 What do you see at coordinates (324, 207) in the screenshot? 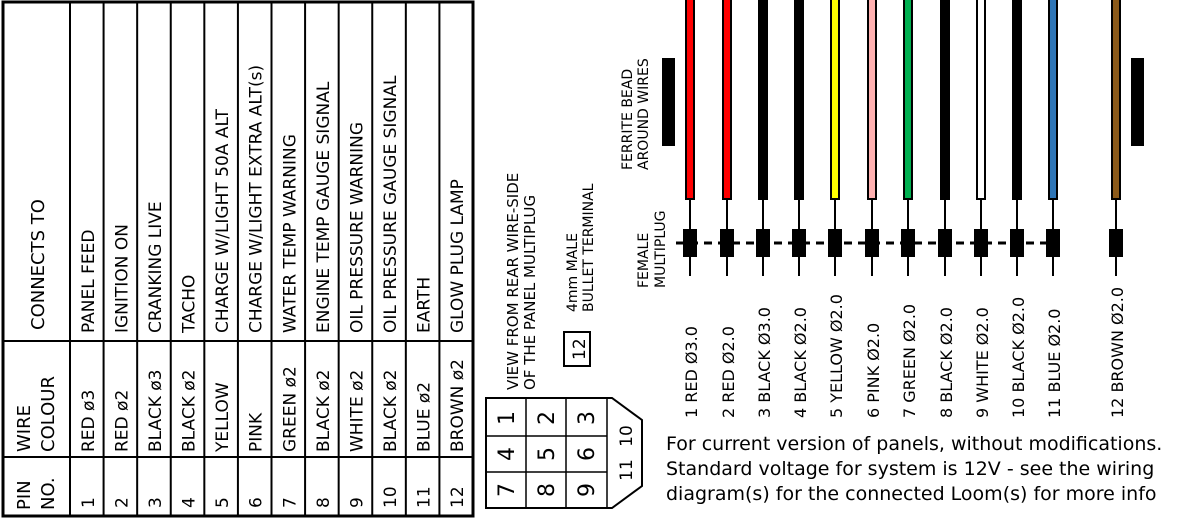
I see `connects-to: ENGINE TEMP GAUGE SIGNAL` at bounding box center [324, 207].